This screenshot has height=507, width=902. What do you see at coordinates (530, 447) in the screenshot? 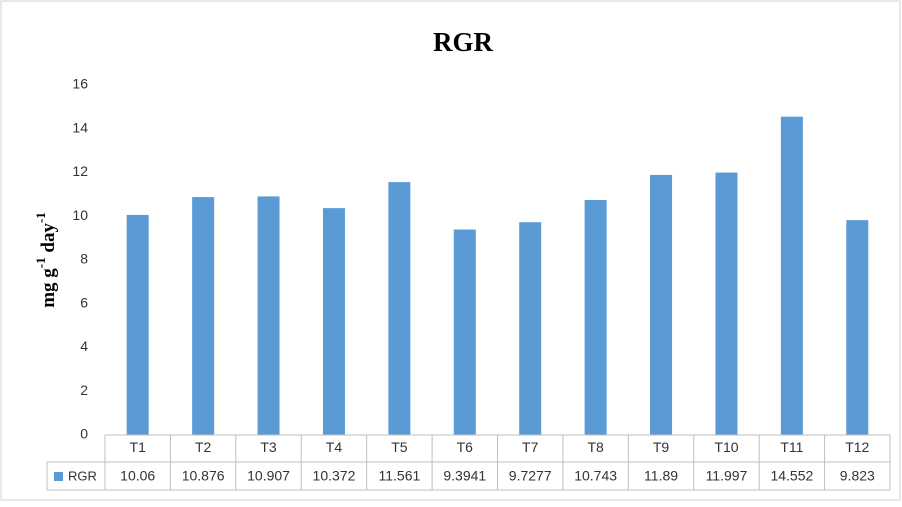
I see `x-tick-label: T7` at bounding box center [530, 447].